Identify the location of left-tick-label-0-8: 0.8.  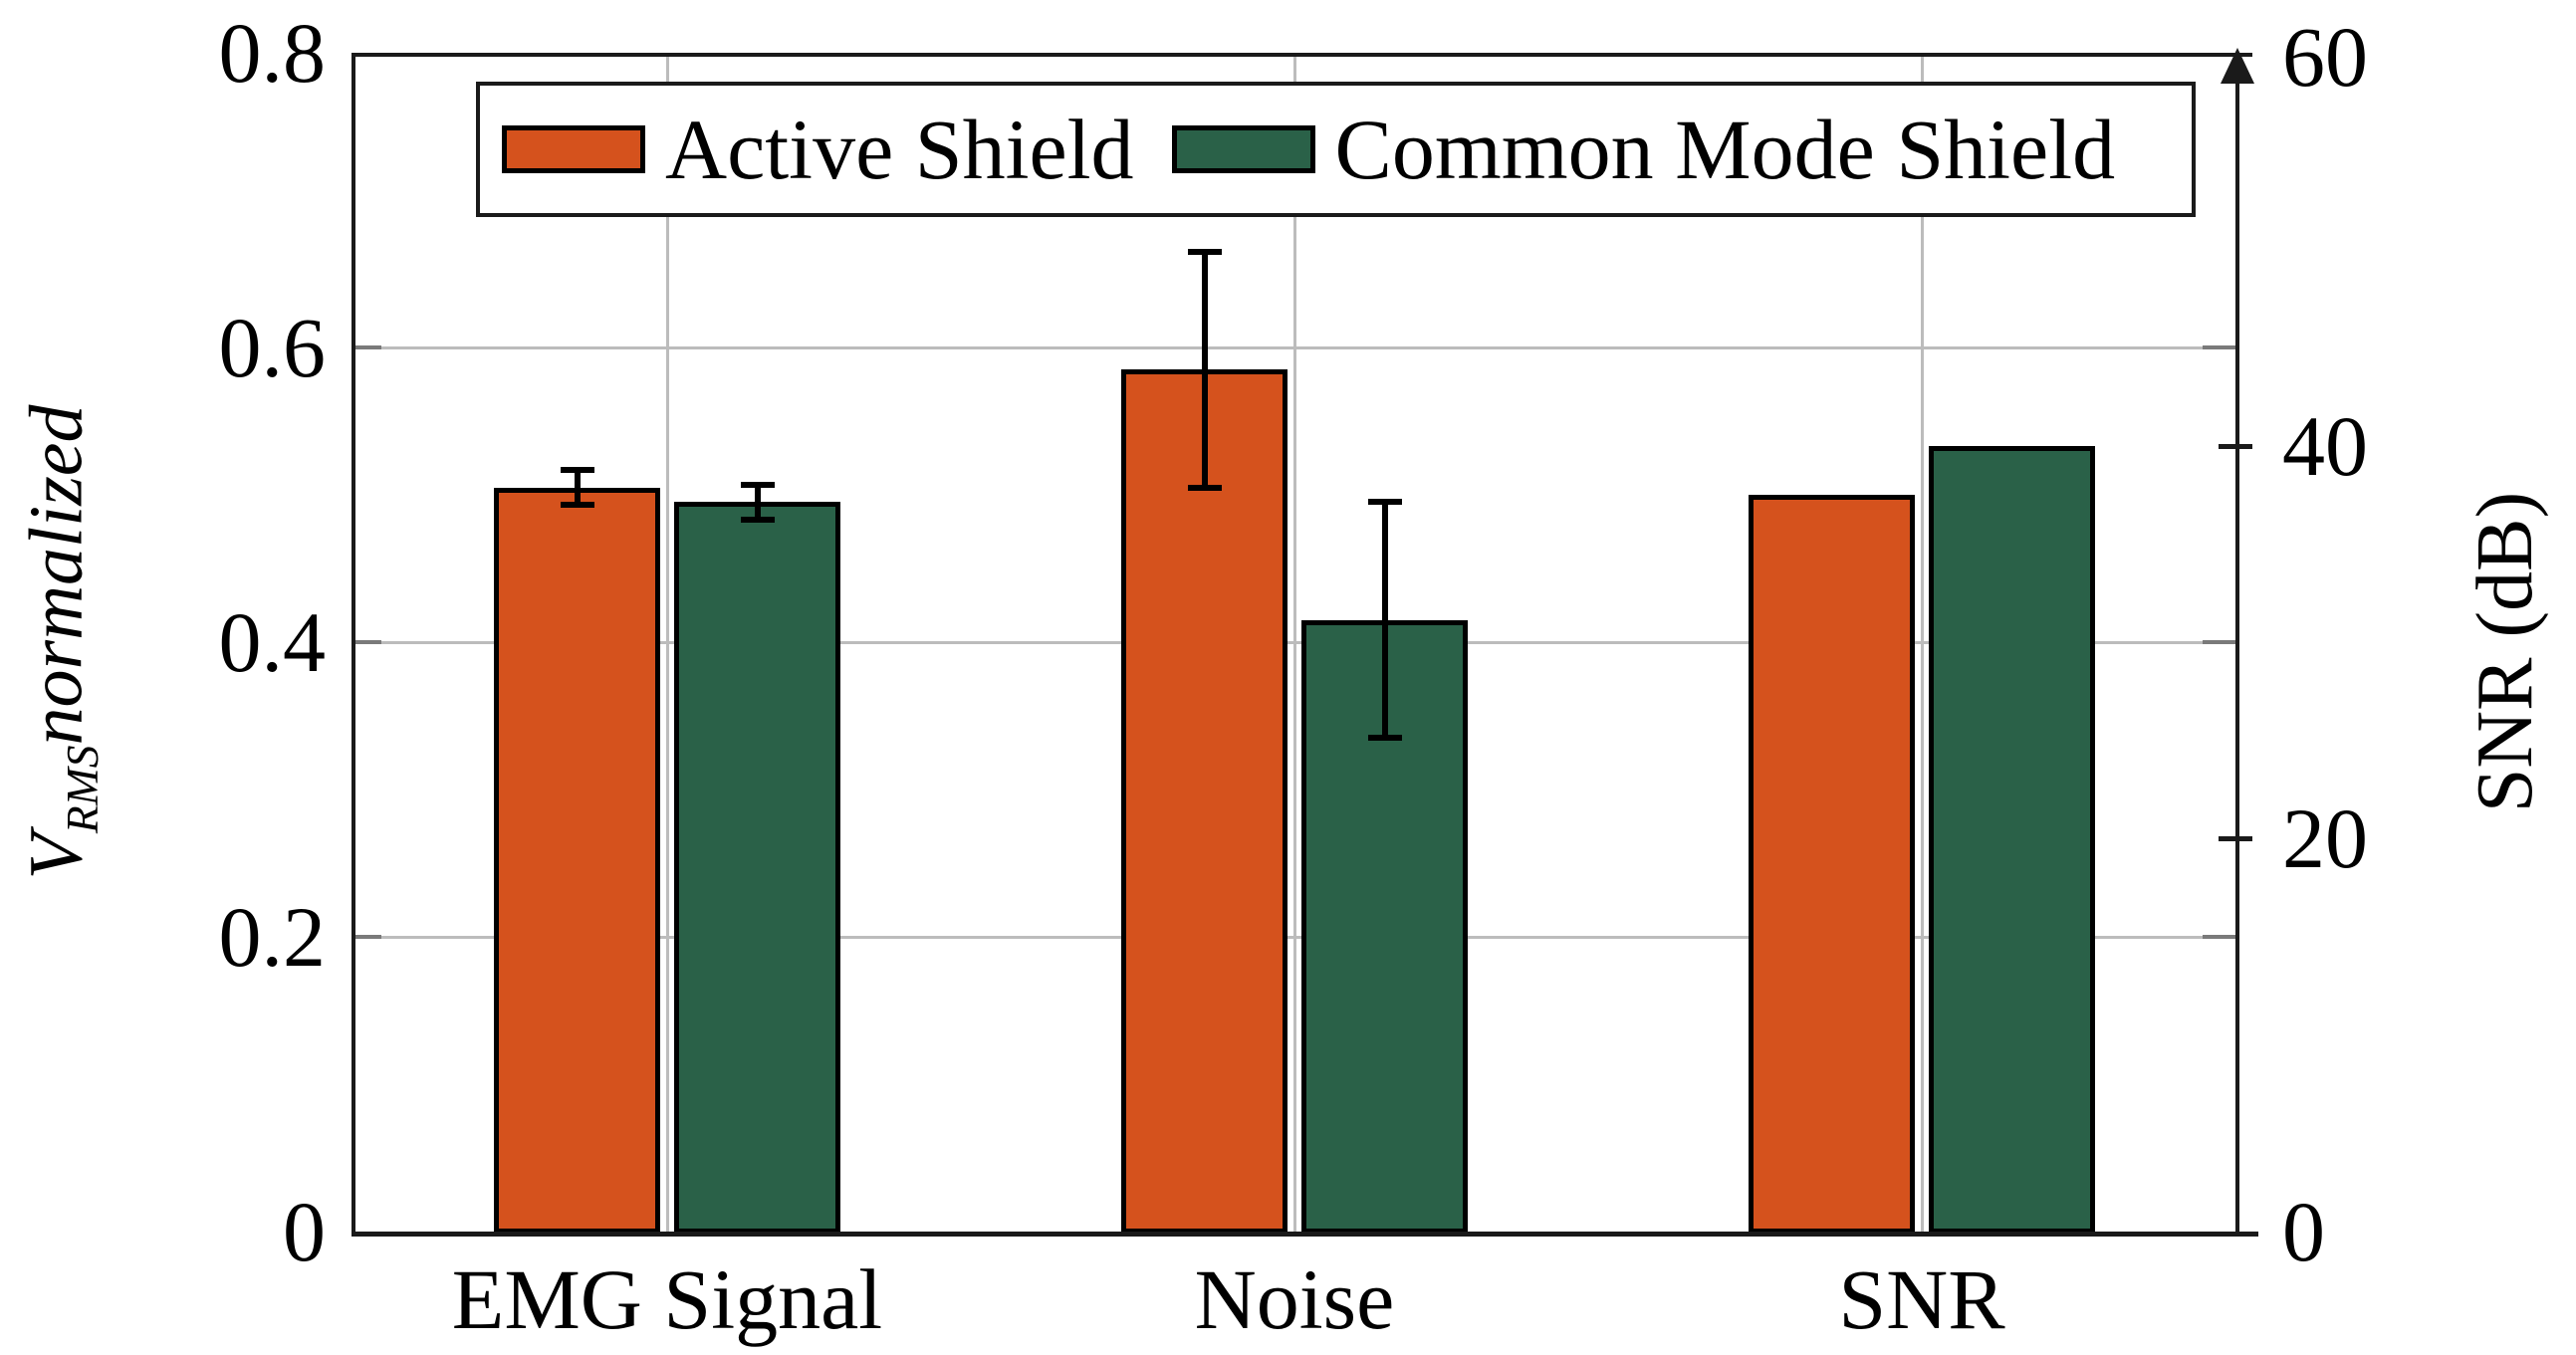
(272, 53).